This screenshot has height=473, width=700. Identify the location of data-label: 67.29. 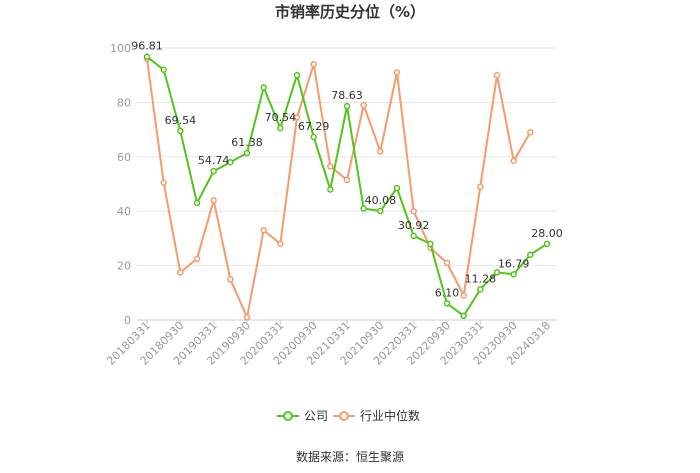
(314, 126).